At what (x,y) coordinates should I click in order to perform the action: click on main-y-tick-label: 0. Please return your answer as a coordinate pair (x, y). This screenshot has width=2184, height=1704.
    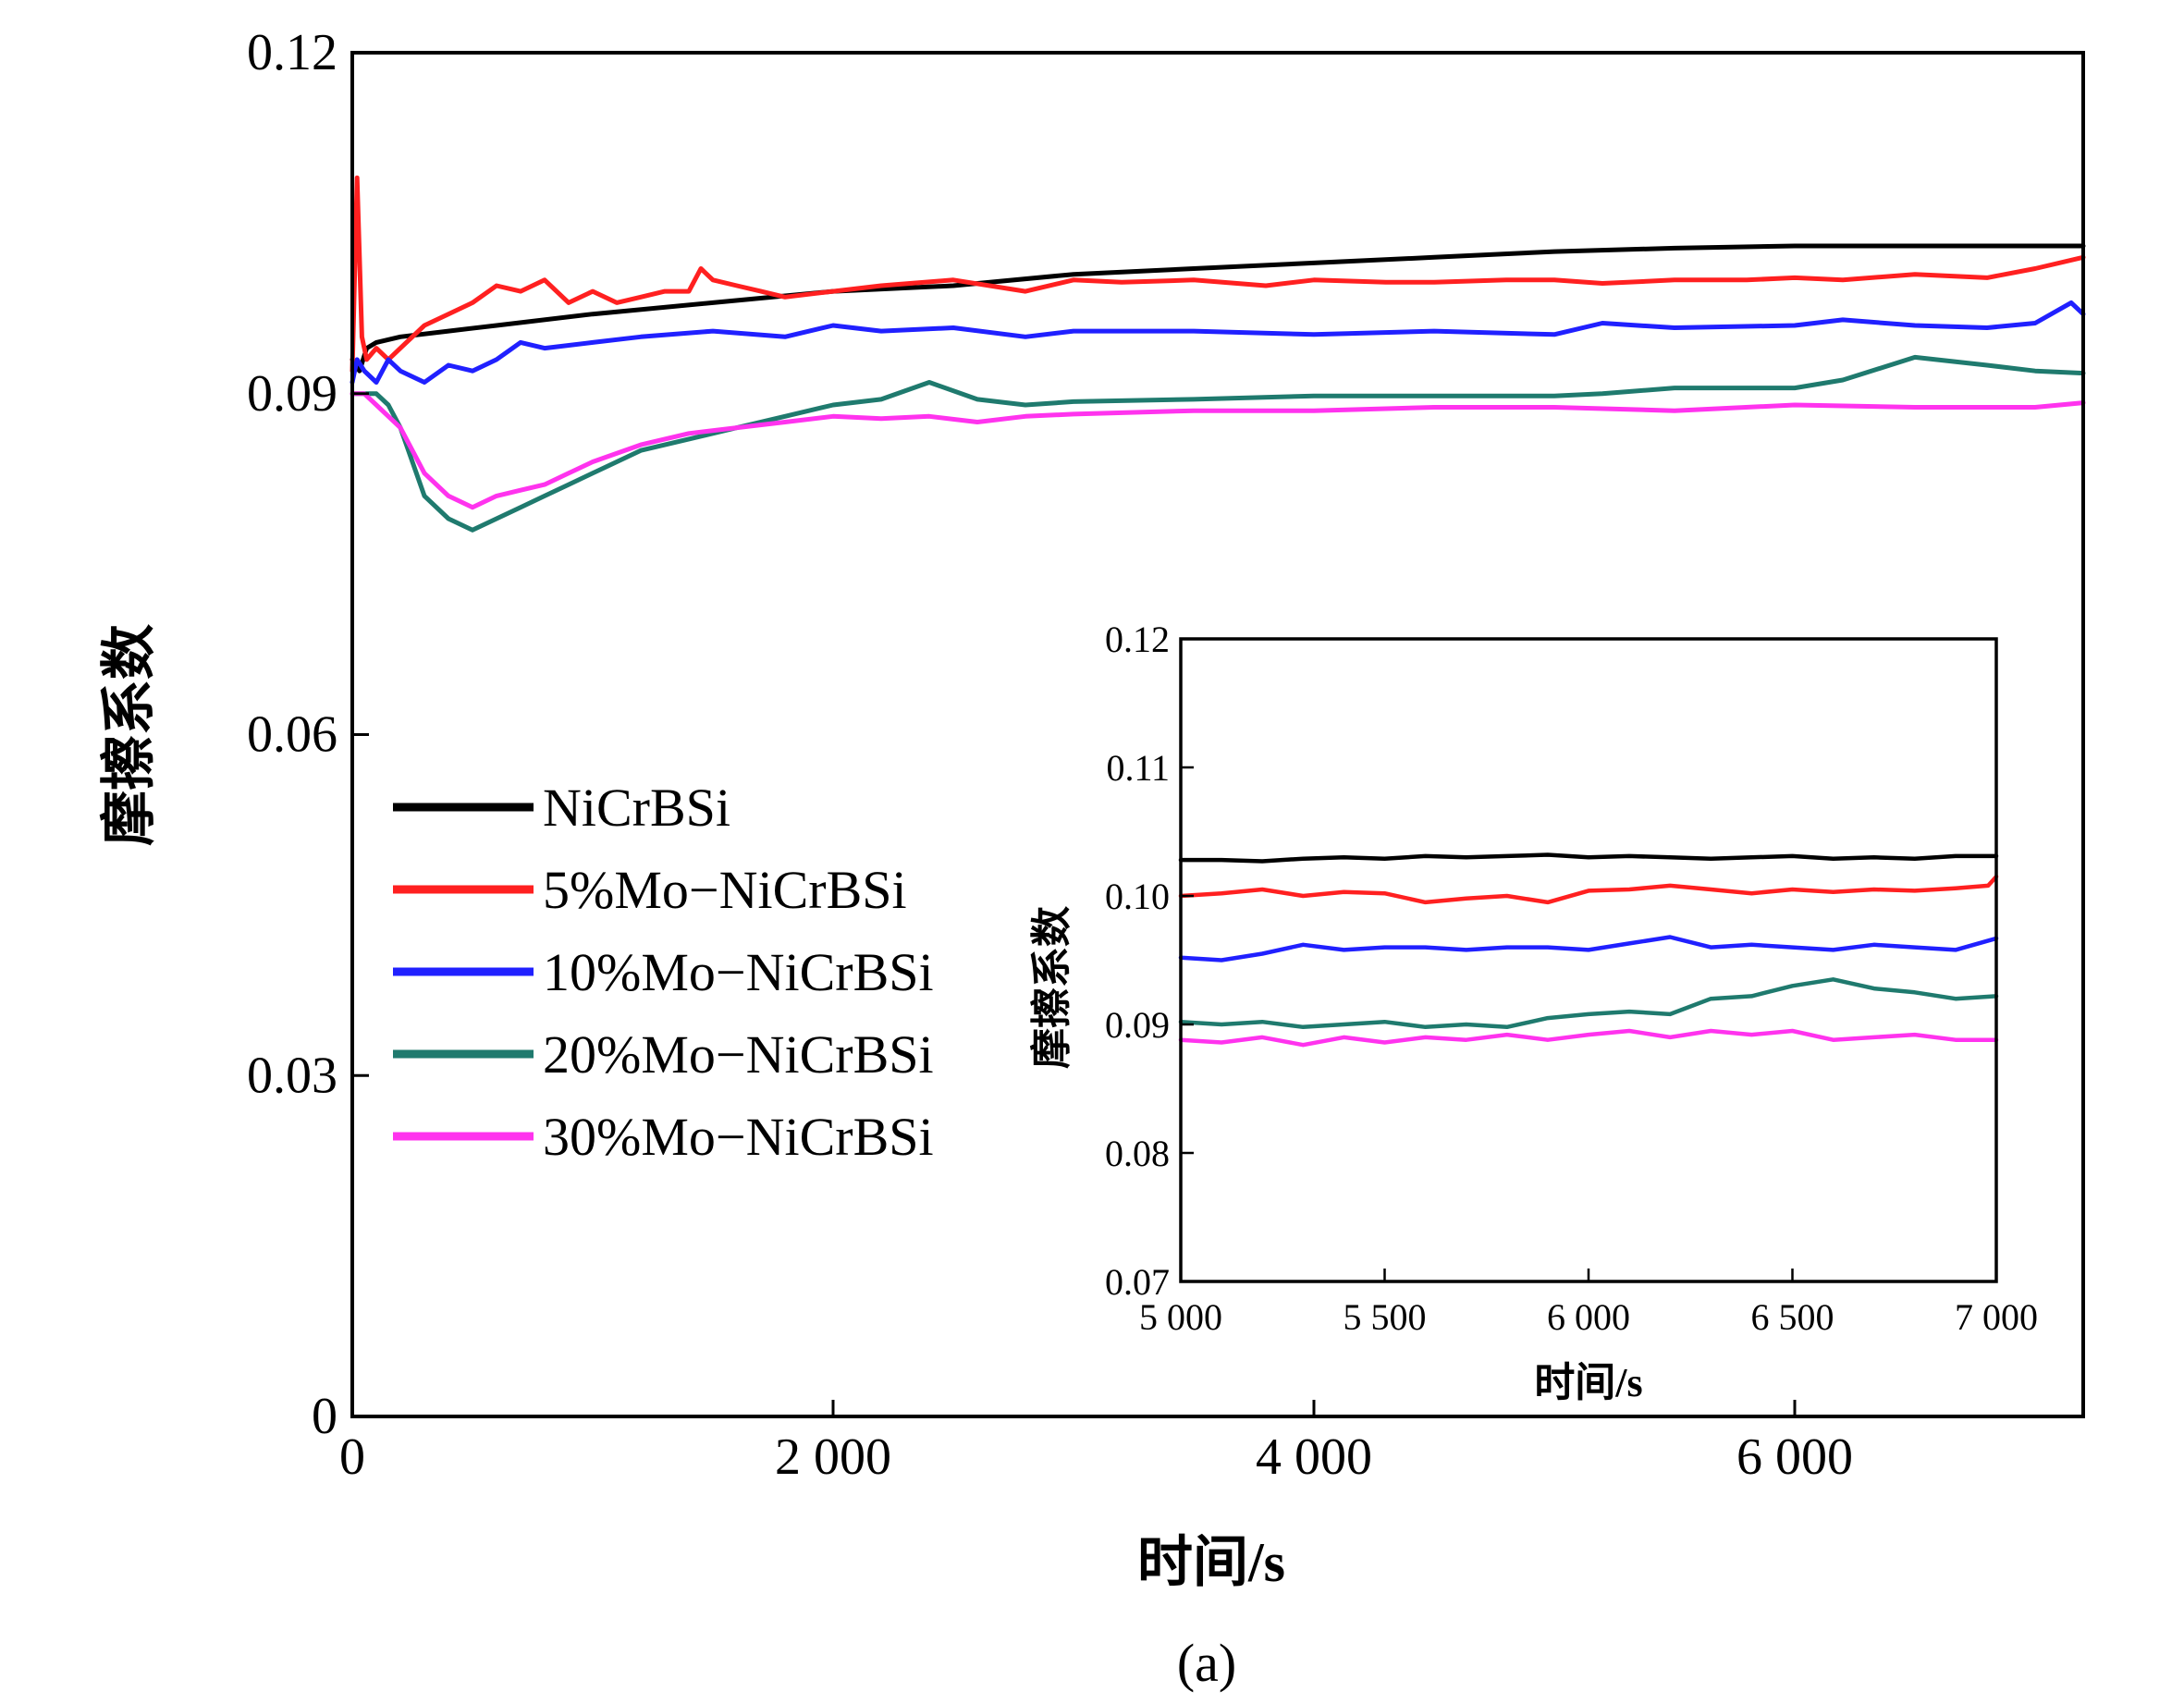
    Looking at the image, I should click on (324, 1416).